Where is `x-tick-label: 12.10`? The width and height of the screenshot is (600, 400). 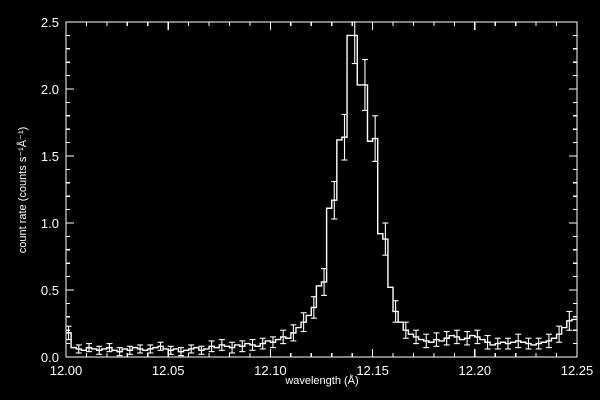
x-tick-label: 12.10 is located at coordinates (270, 370).